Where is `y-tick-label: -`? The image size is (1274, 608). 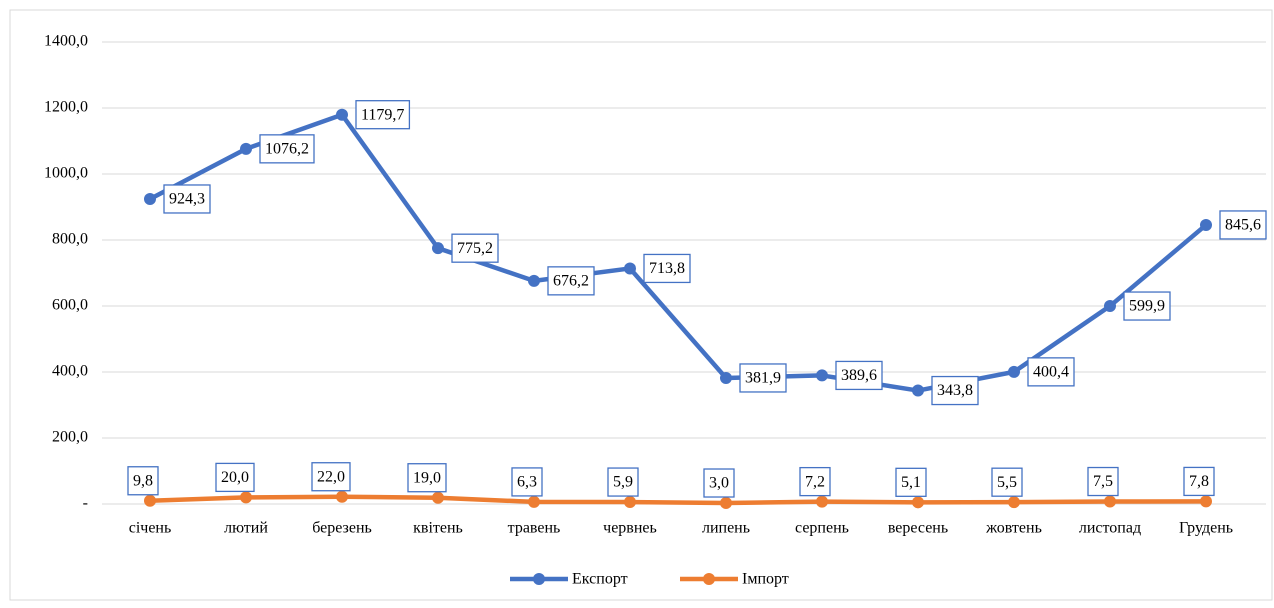 y-tick-label: - is located at coordinates (85, 503).